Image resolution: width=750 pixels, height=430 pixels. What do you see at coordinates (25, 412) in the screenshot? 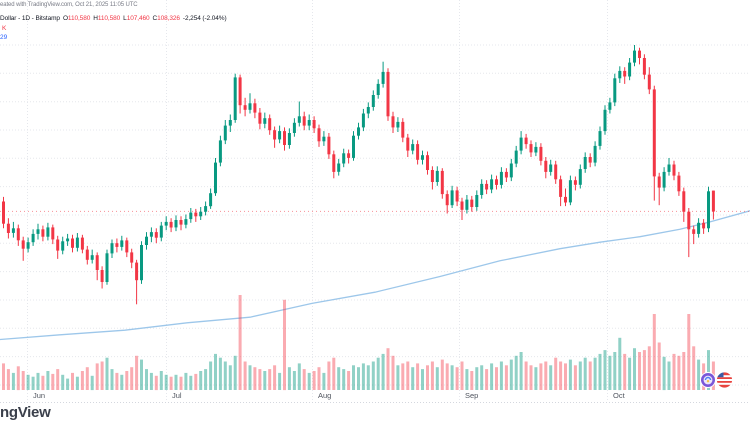
I see `tradingview-logo: ngView` at bounding box center [25, 412].